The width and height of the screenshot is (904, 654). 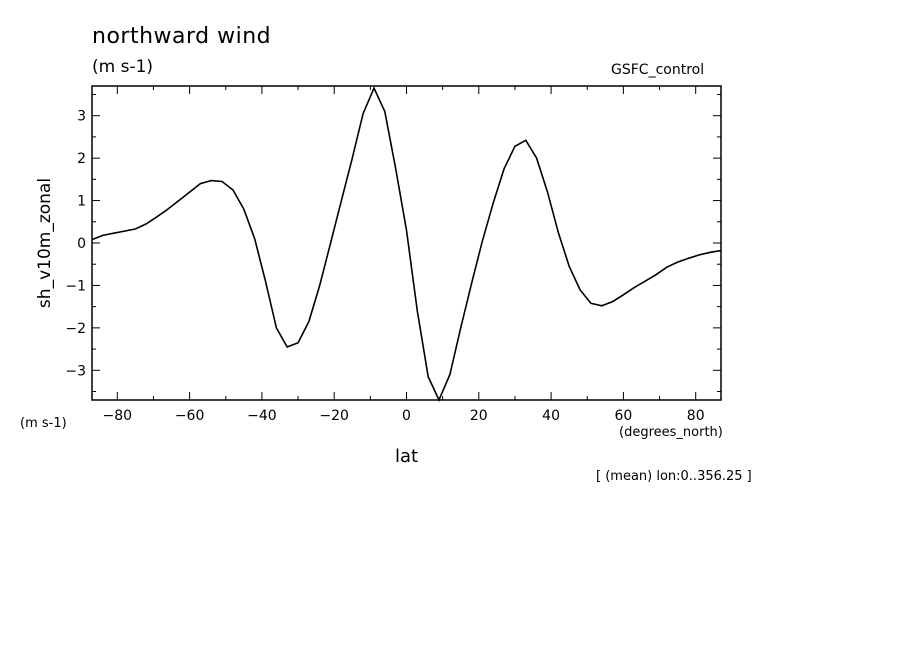 What do you see at coordinates (479, 416) in the screenshot?
I see `x-tick-label: 20` at bounding box center [479, 416].